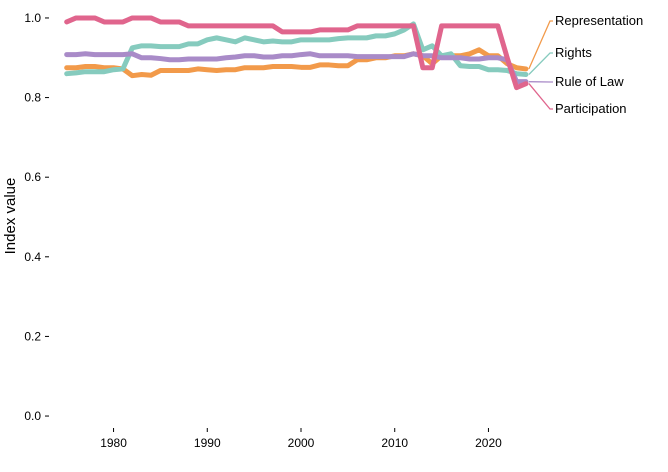  Describe the element at coordinates (296, 49) in the screenshot. I see `series-line-rights` at that location.